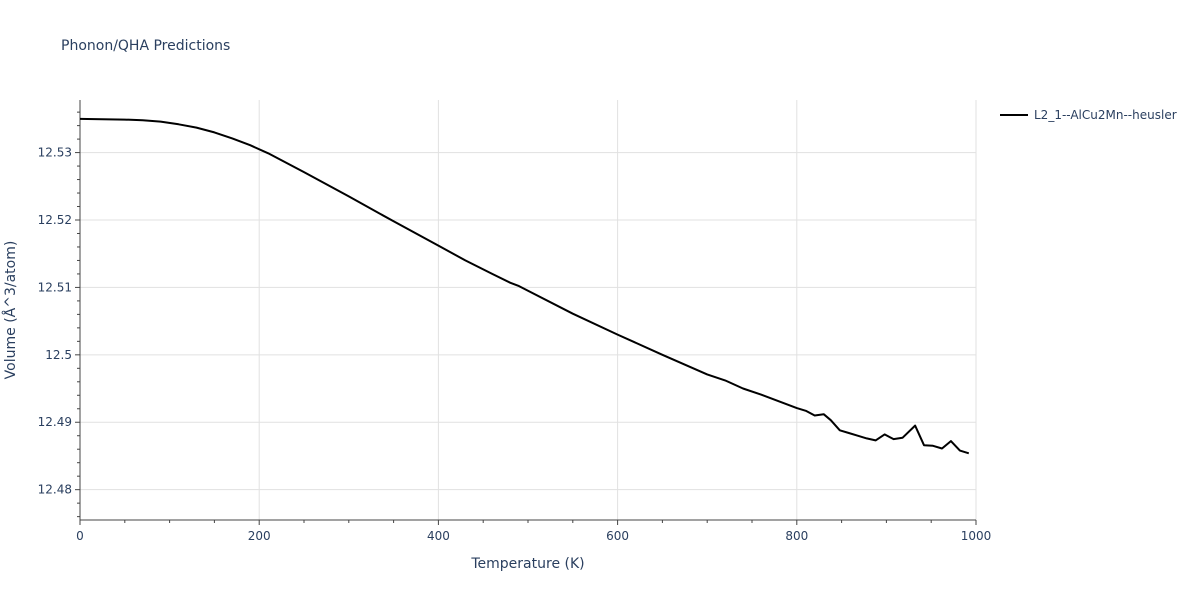 This screenshot has height=600, width=1200. I want to click on x-tick-label: 200, so click(259, 536).